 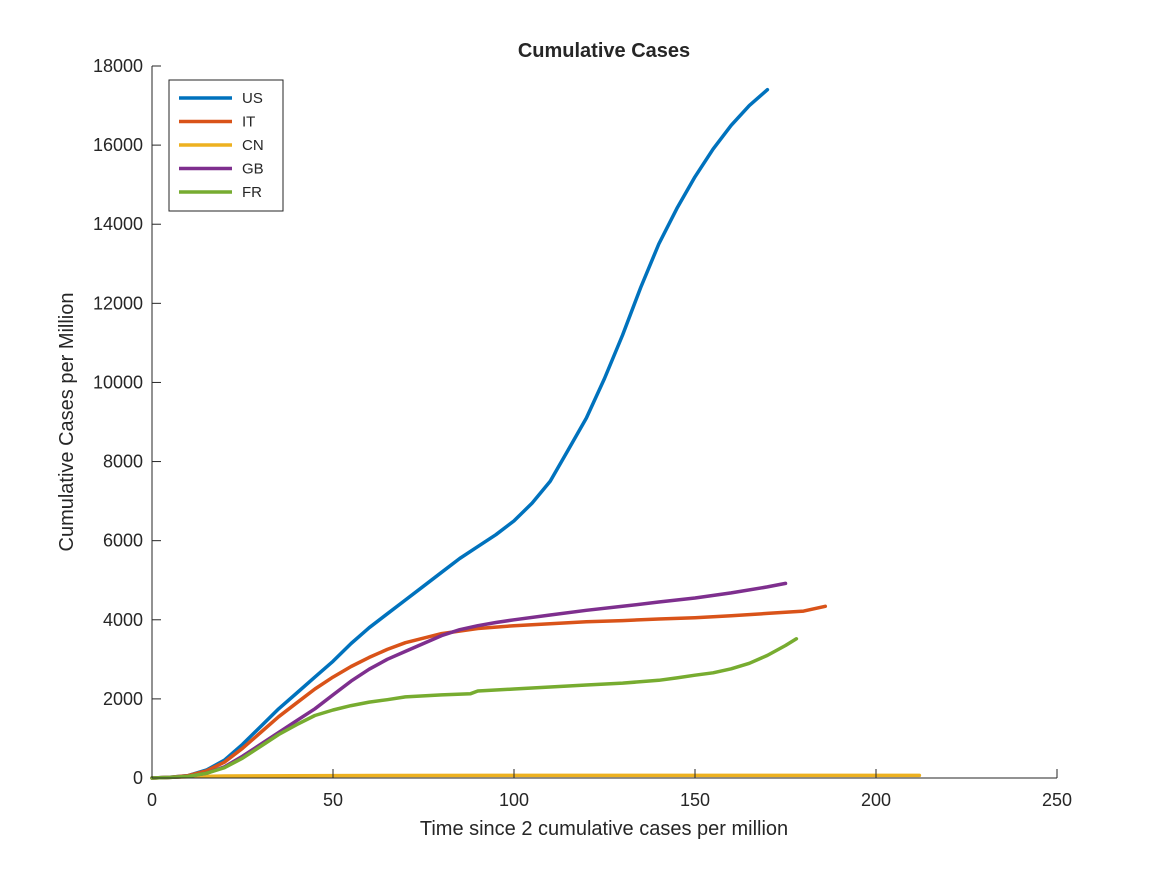 I want to click on y-tick-label: 4000, so click(x=123, y=620).